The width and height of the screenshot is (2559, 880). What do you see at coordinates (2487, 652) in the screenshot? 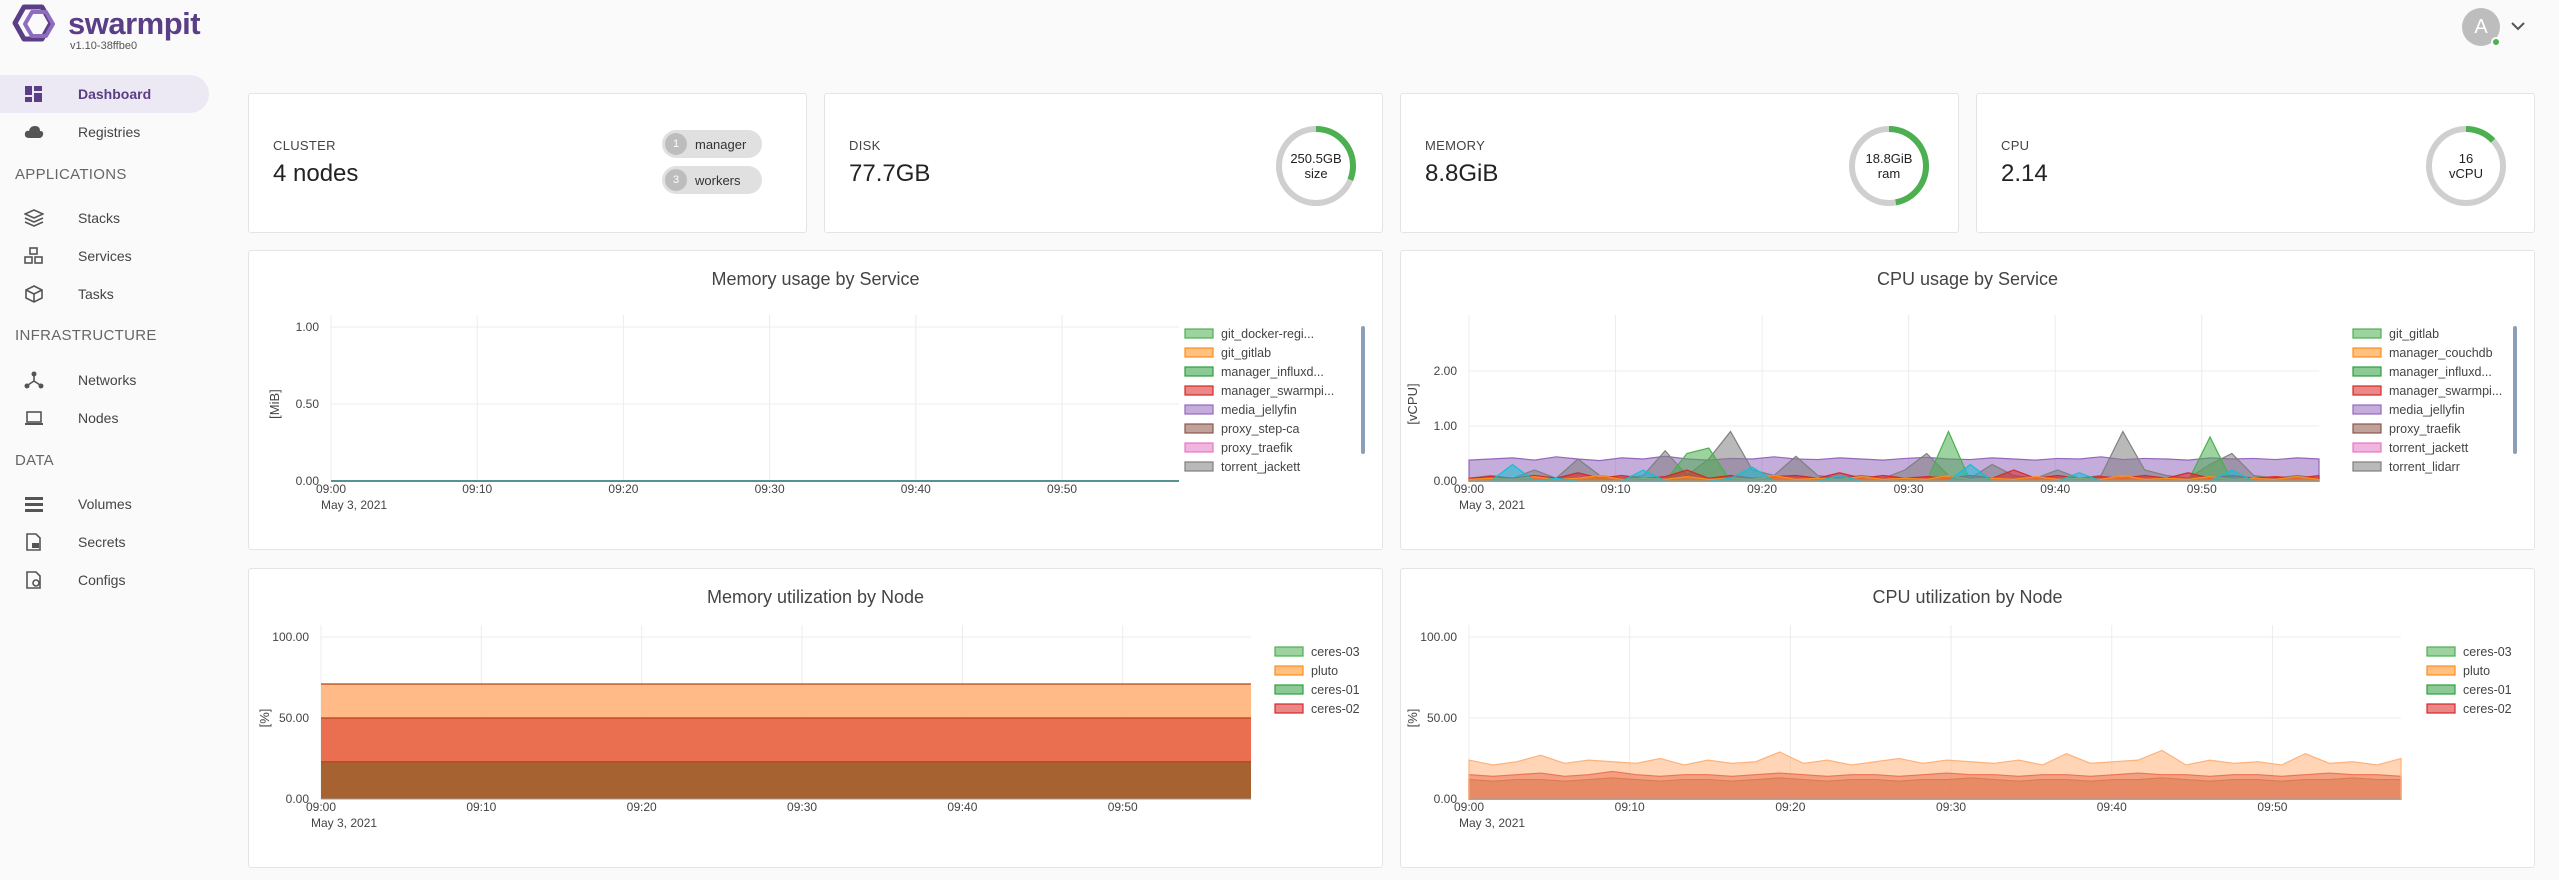
I see `legend-label: ceres-03` at bounding box center [2487, 652].